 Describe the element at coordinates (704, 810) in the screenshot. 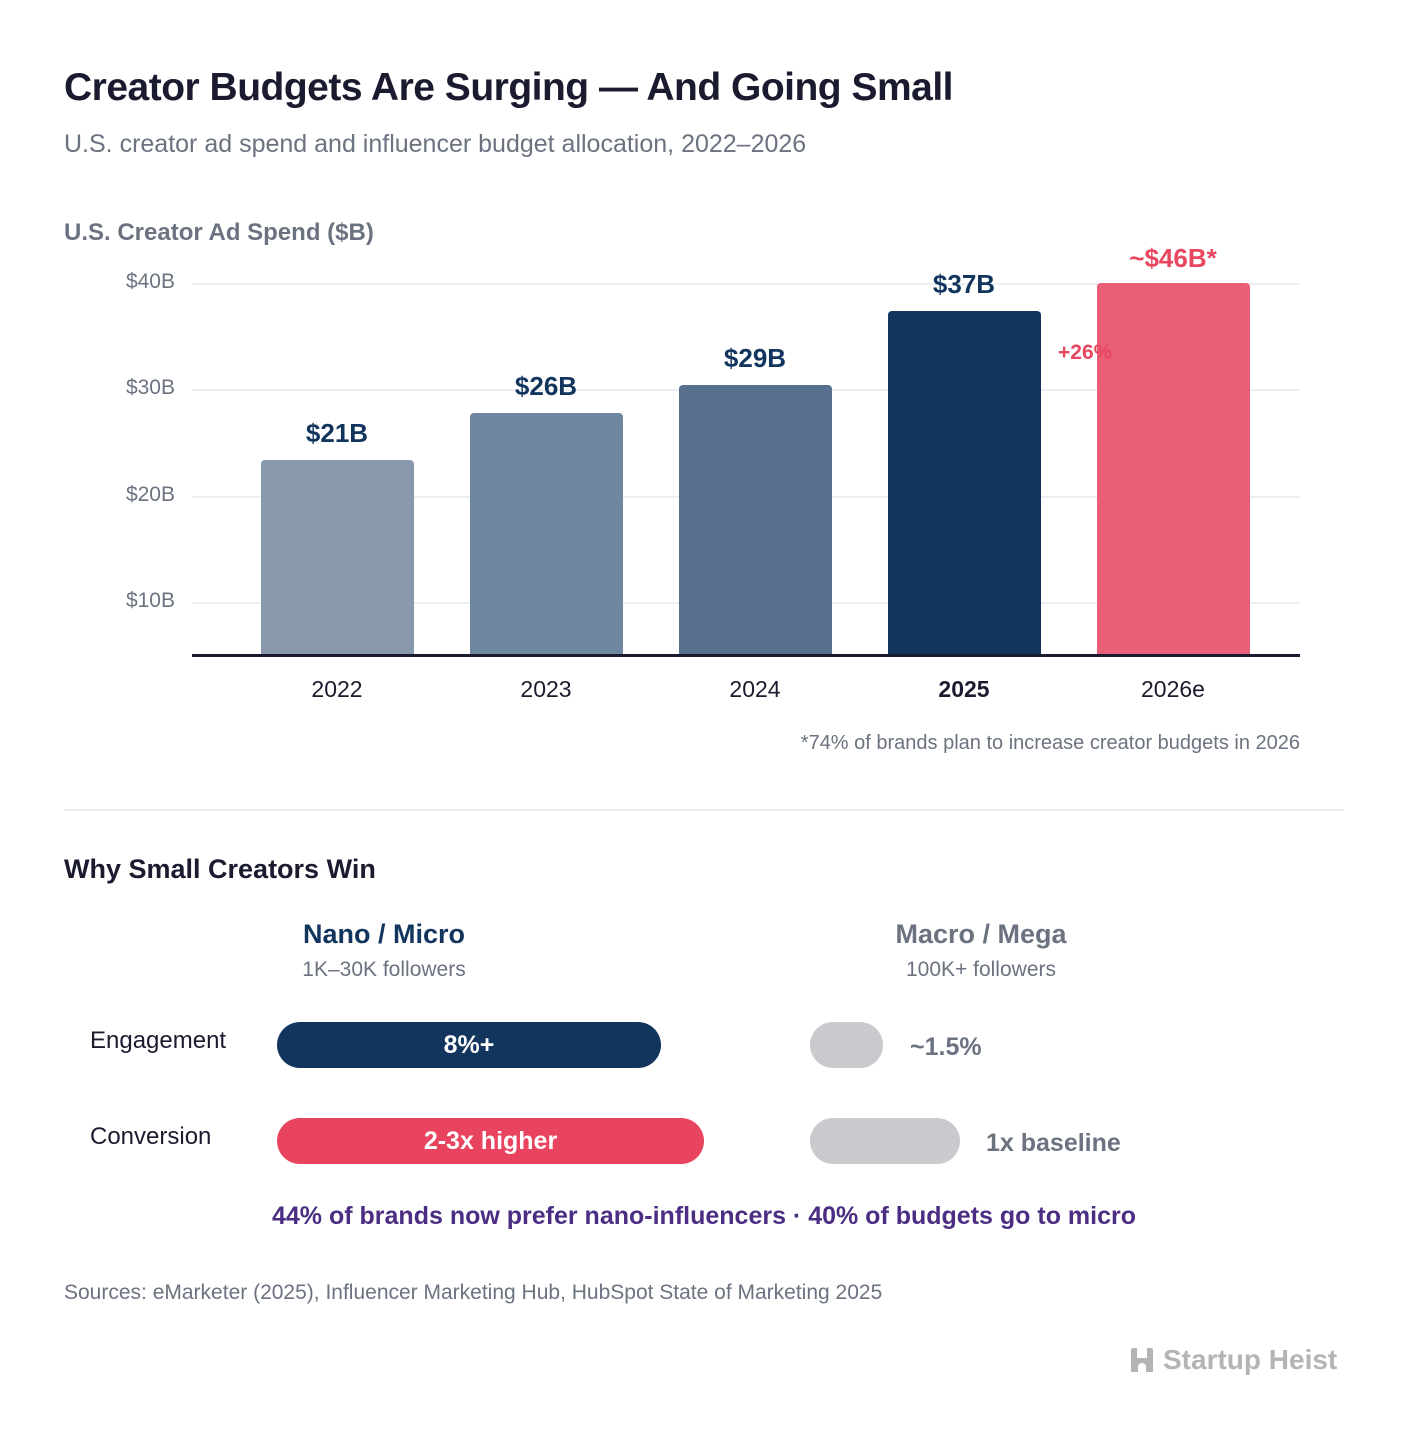

I see `divider` at that location.